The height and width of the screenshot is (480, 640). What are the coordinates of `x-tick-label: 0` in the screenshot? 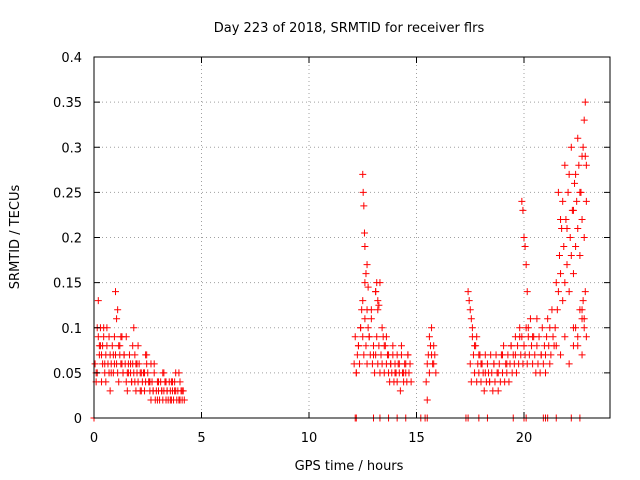 It's located at (94, 438).